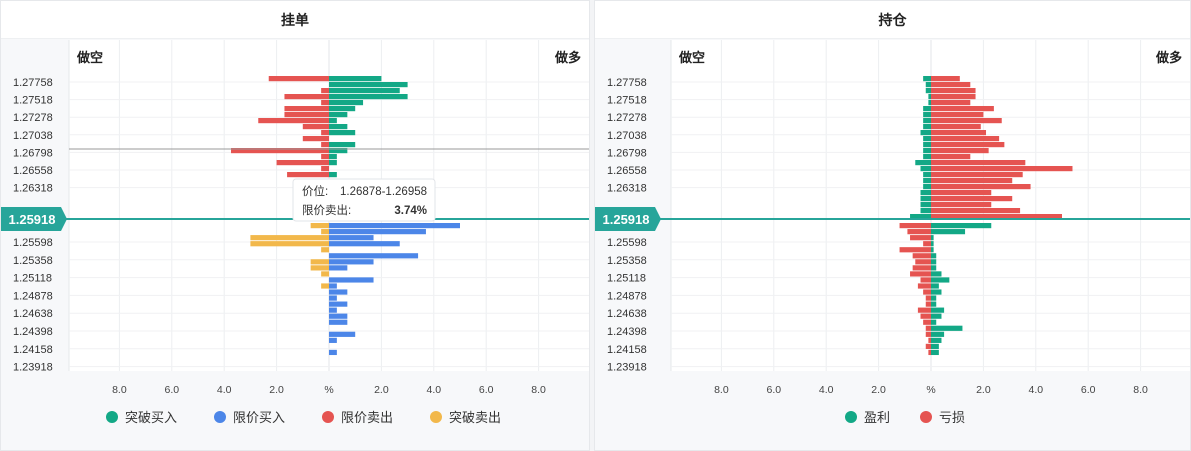  I want to click on price-level-label: 1.27758, so click(627, 83).